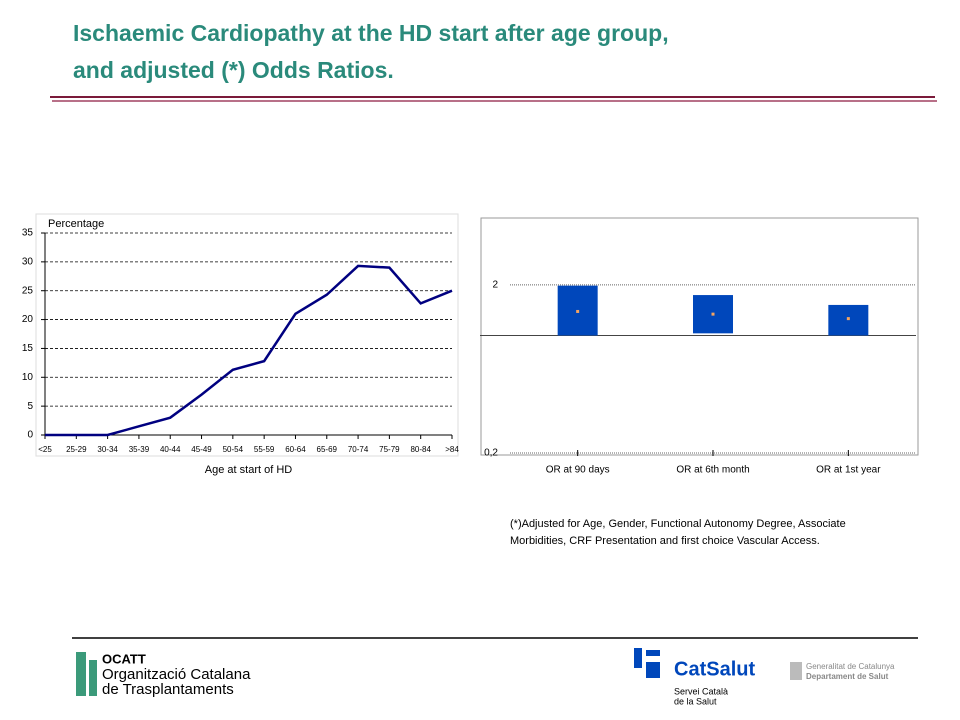  What do you see at coordinates (712, 470) in the screenshot?
I see `x-tick-label: OR at 6th month` at bounding box center [712, 470].